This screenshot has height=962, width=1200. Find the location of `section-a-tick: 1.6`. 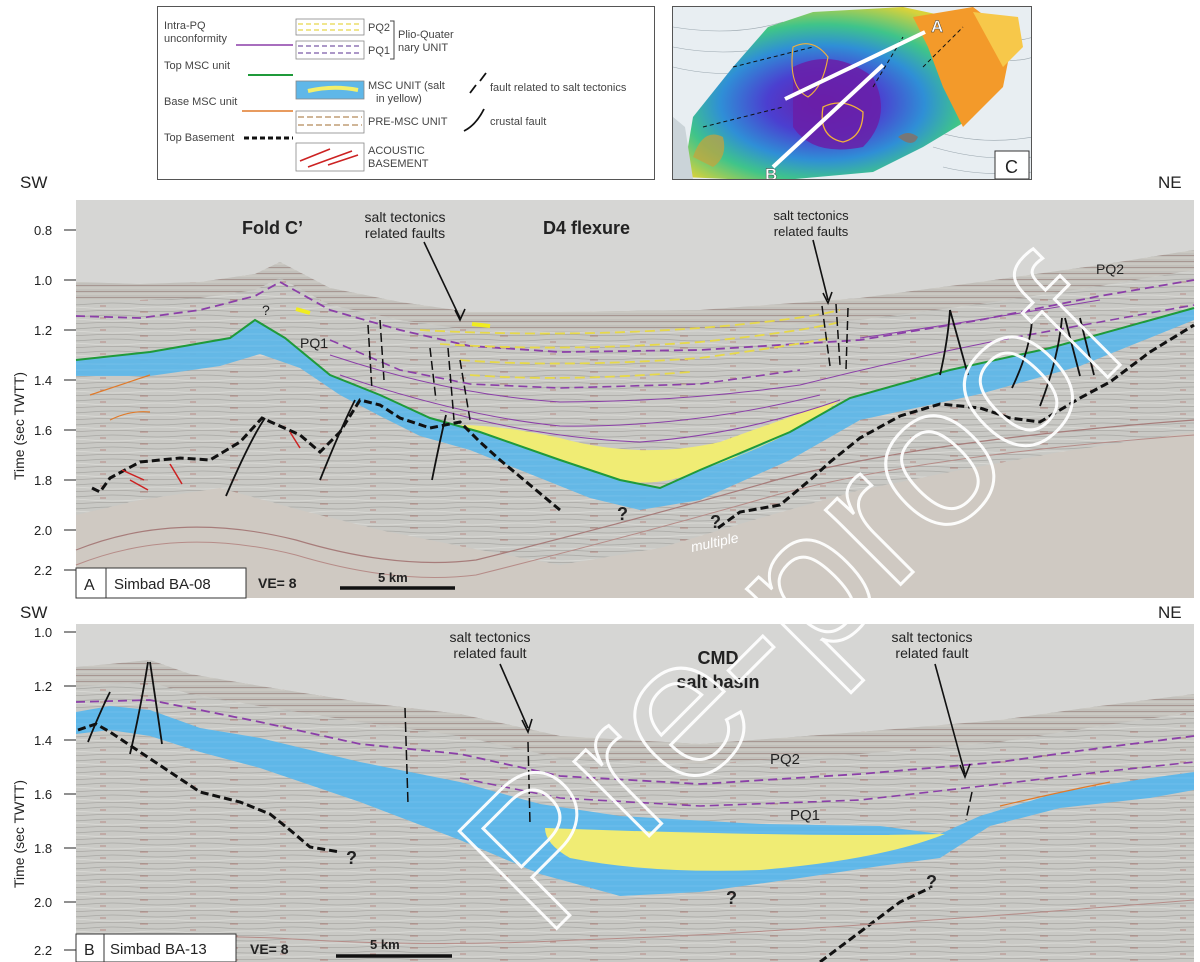

section-a-tick: 1.6 is located at coordinates (43, 430).